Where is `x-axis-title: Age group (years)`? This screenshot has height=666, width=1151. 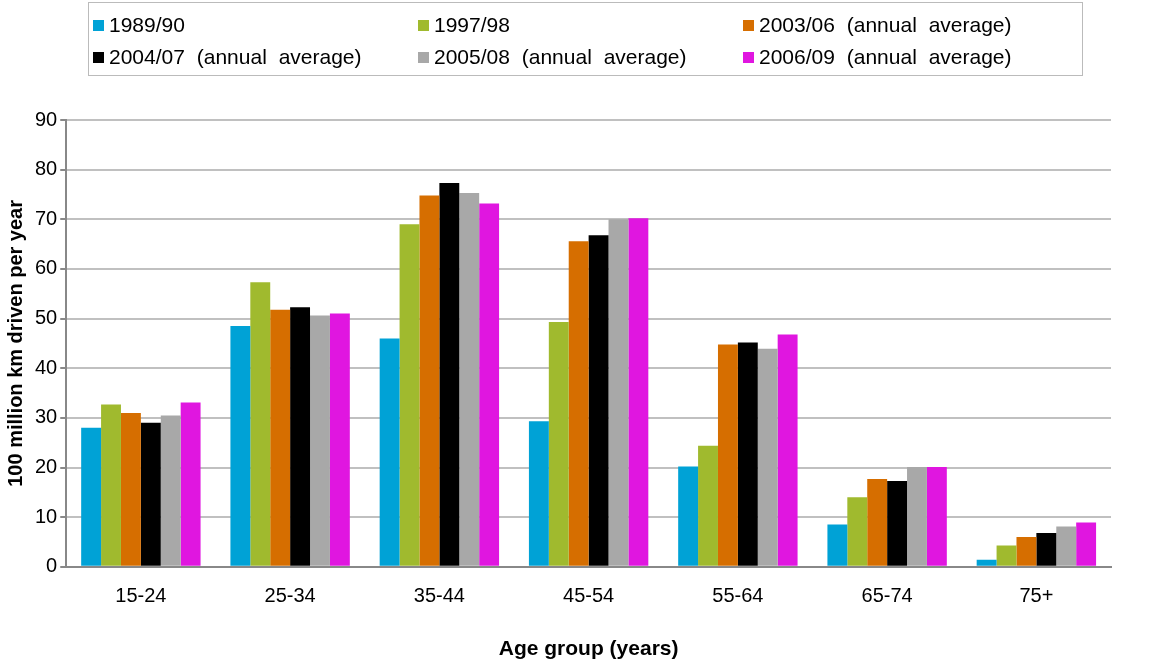 x-axis-title: Age group (years) is located at coordinates (588, 648).